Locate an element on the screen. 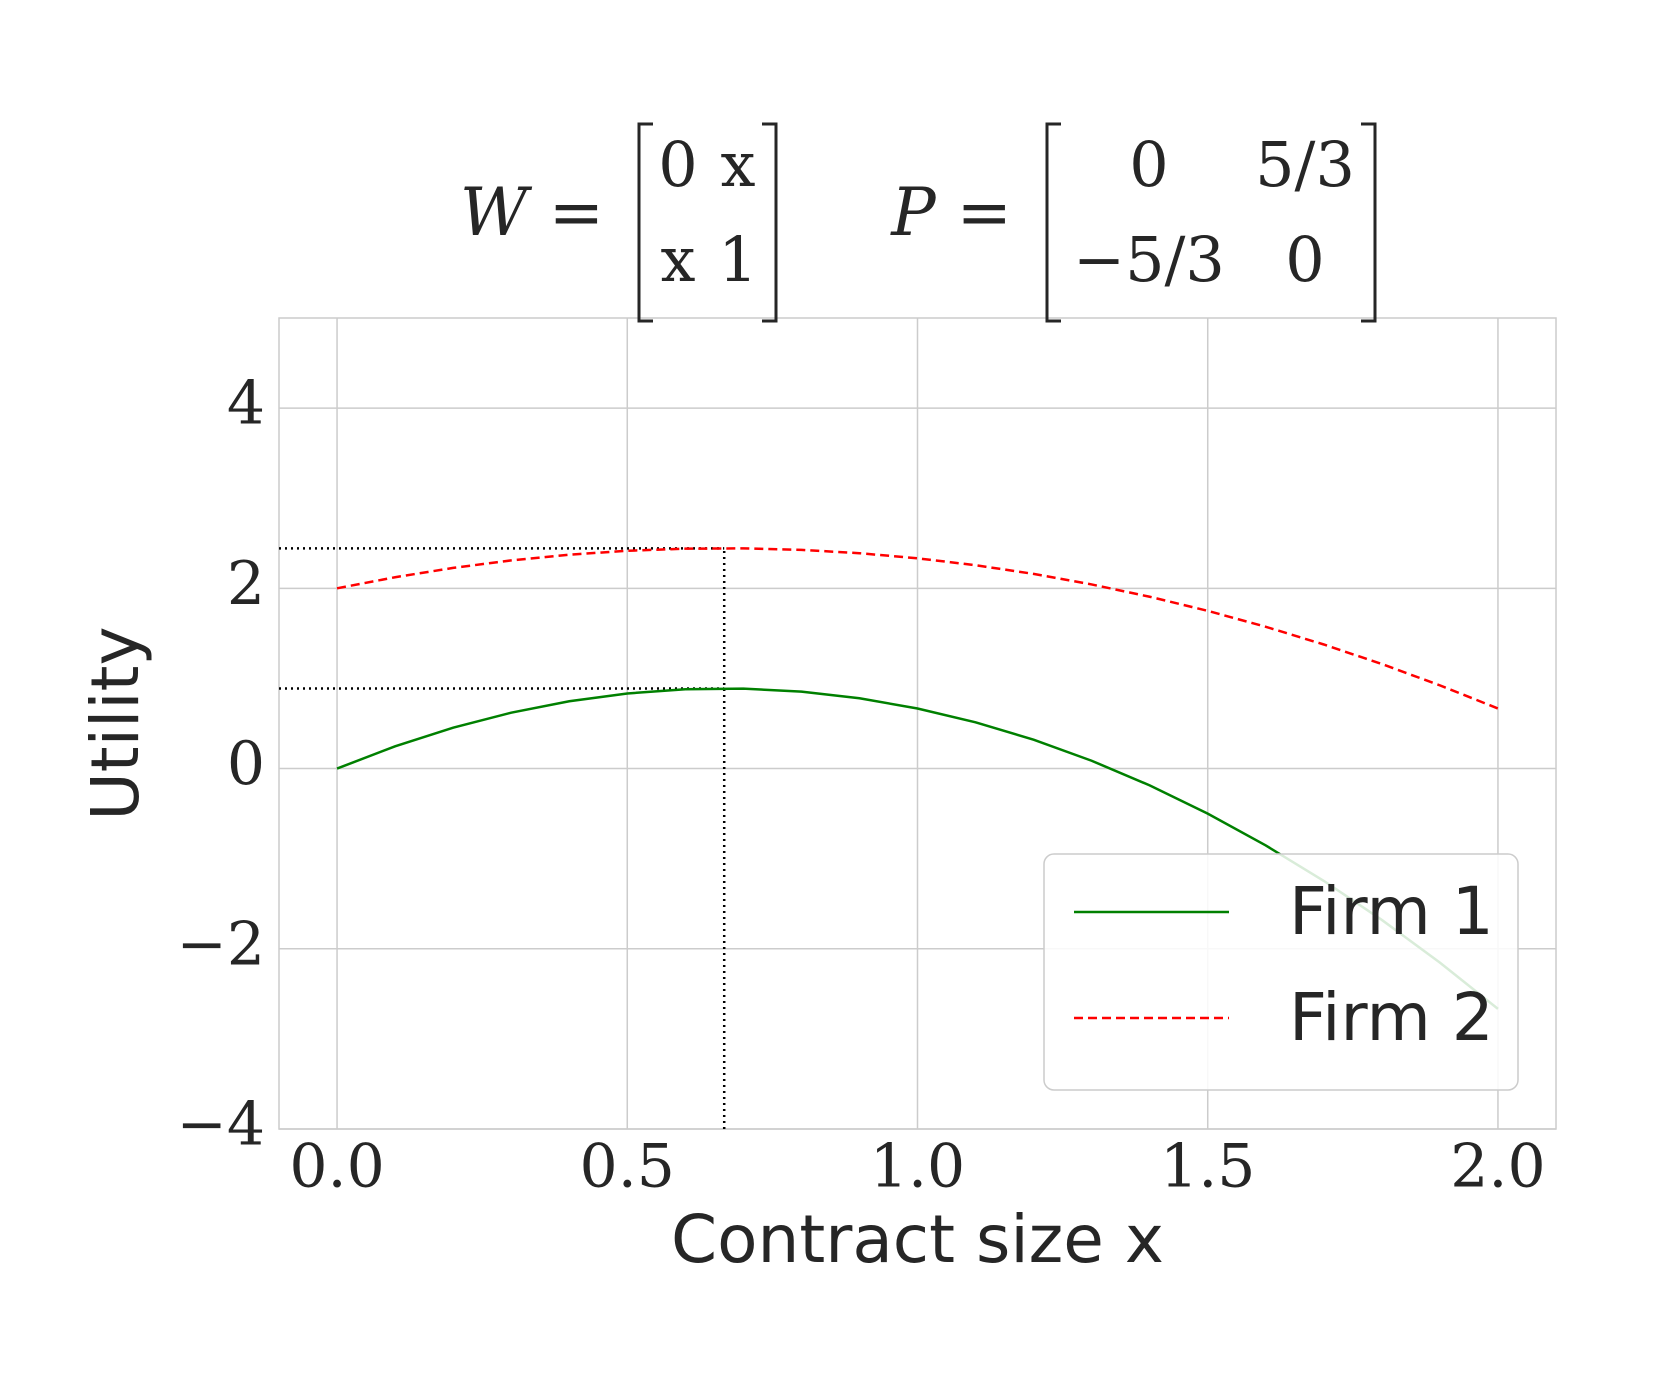  y-axis-label: Utility is located at coordinates (115, 723).